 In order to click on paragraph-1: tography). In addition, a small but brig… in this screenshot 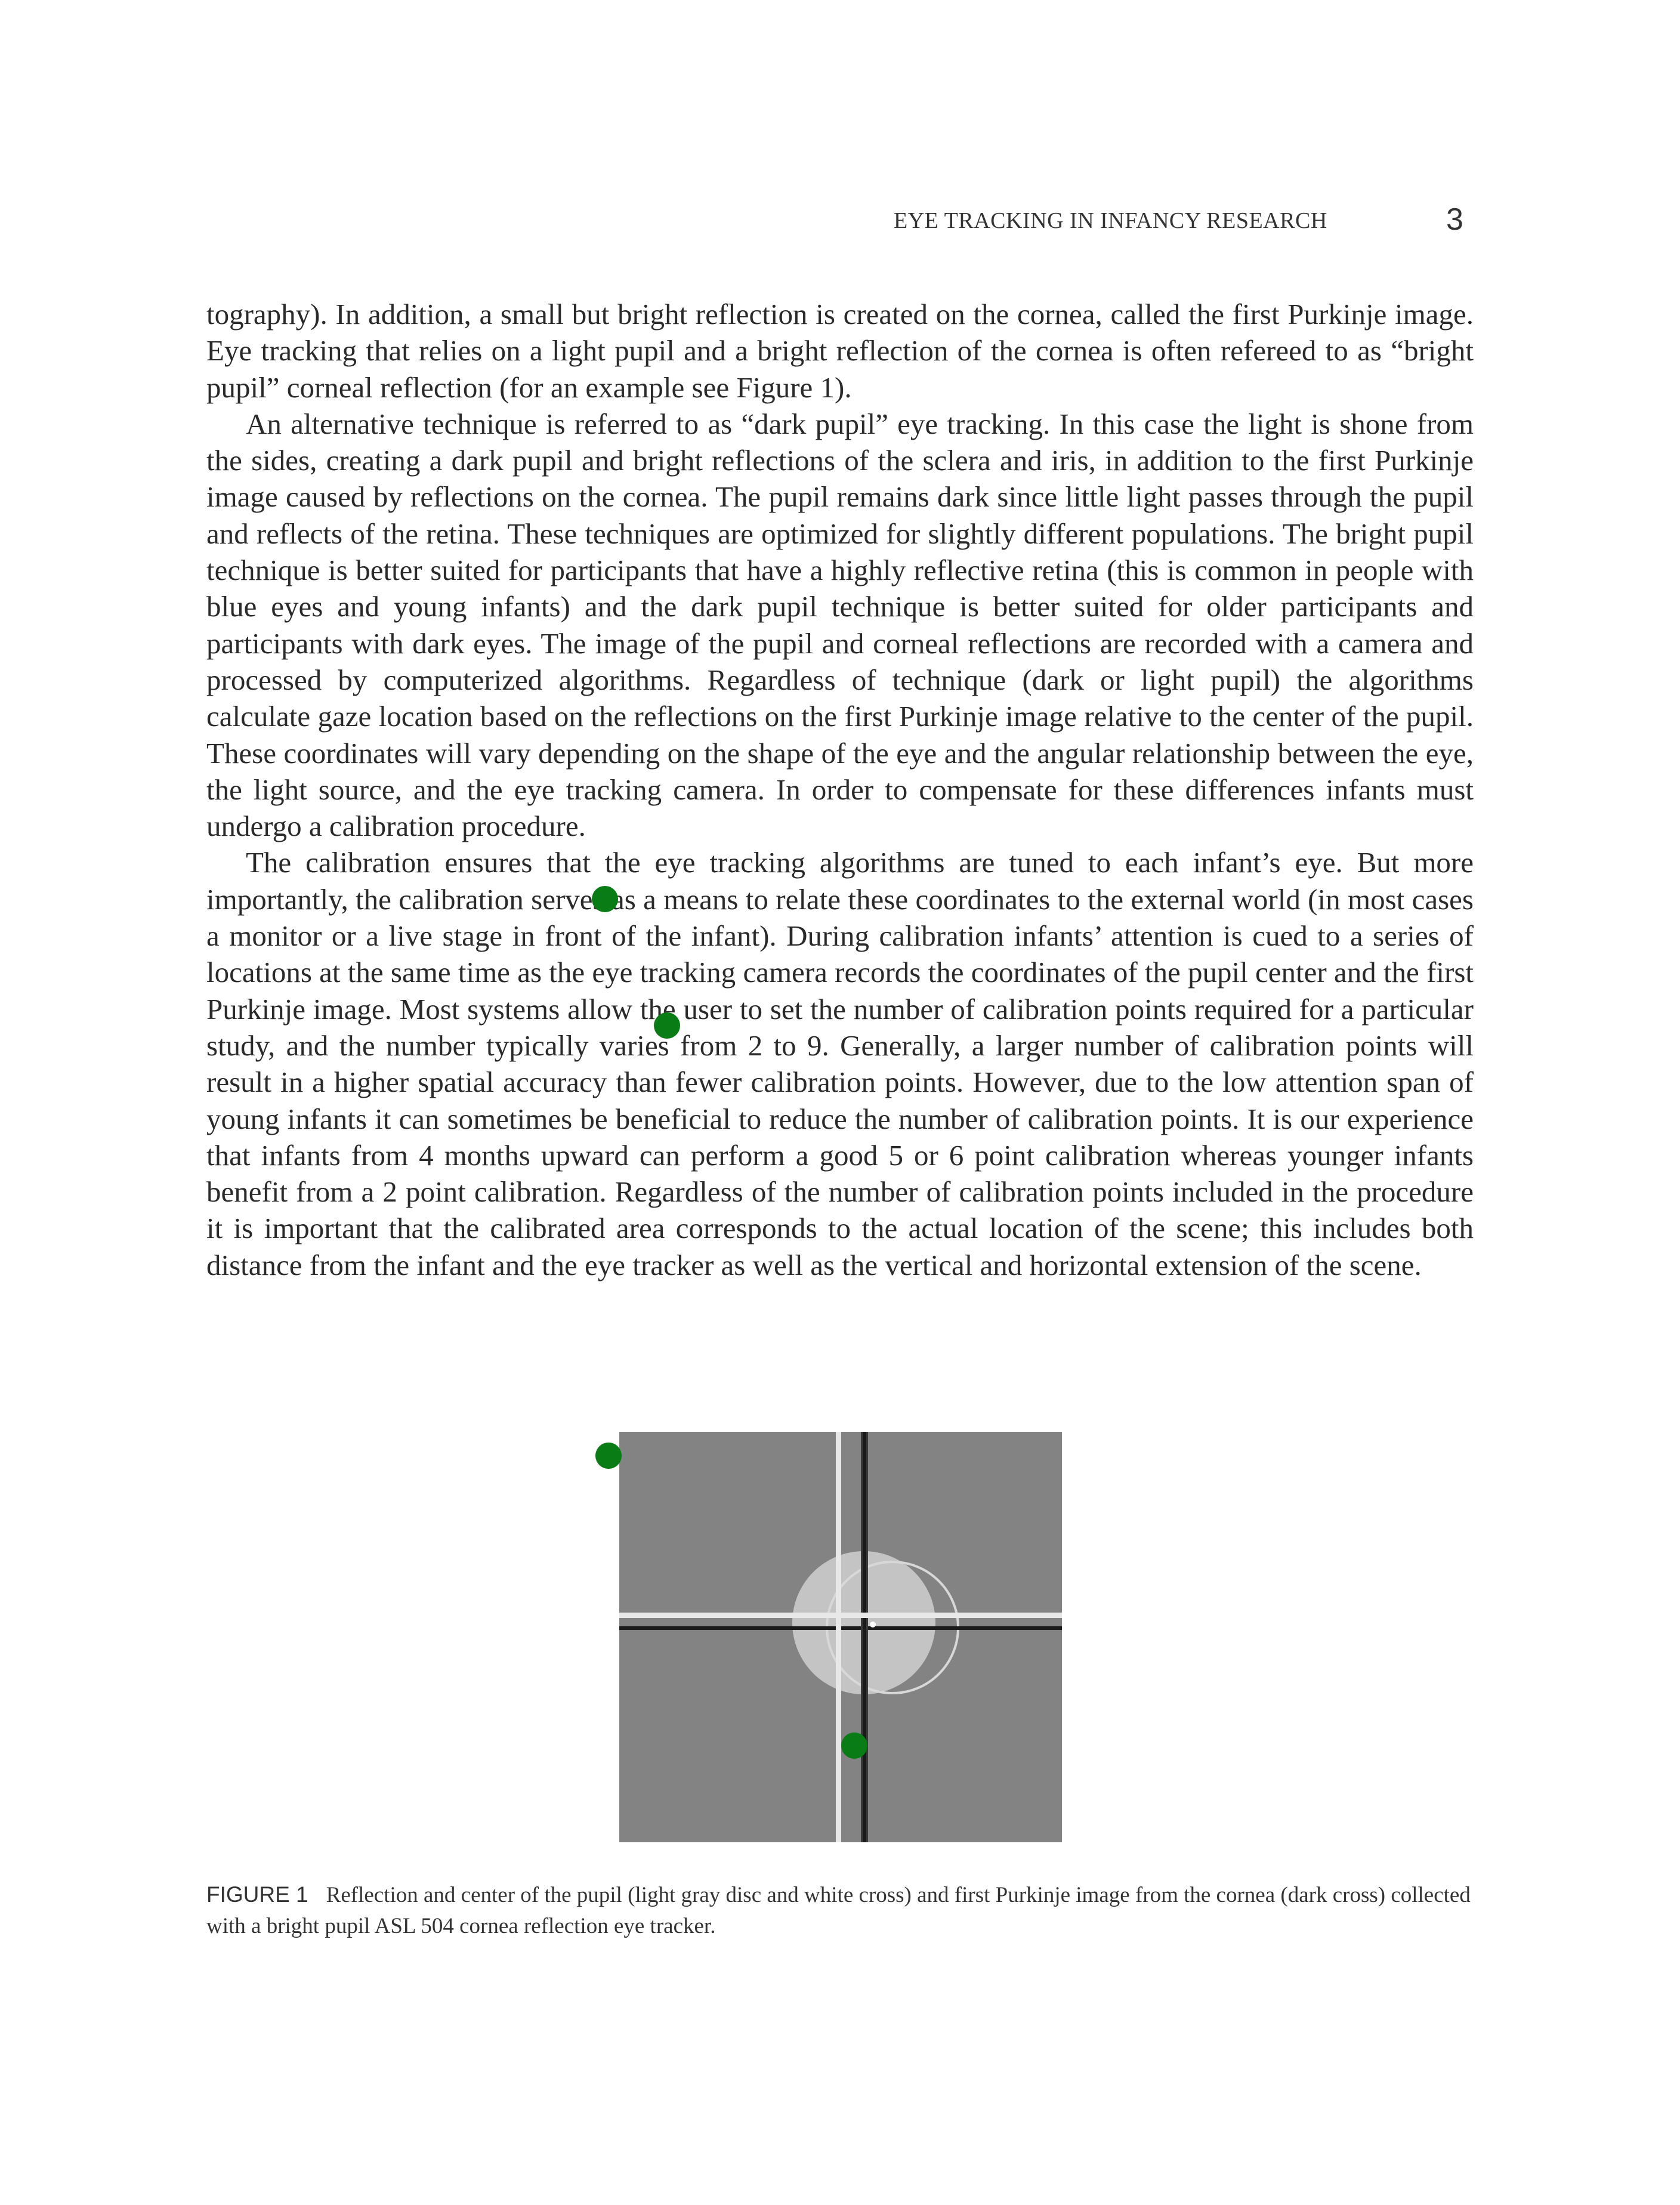, I will do `click(840, 351)`.